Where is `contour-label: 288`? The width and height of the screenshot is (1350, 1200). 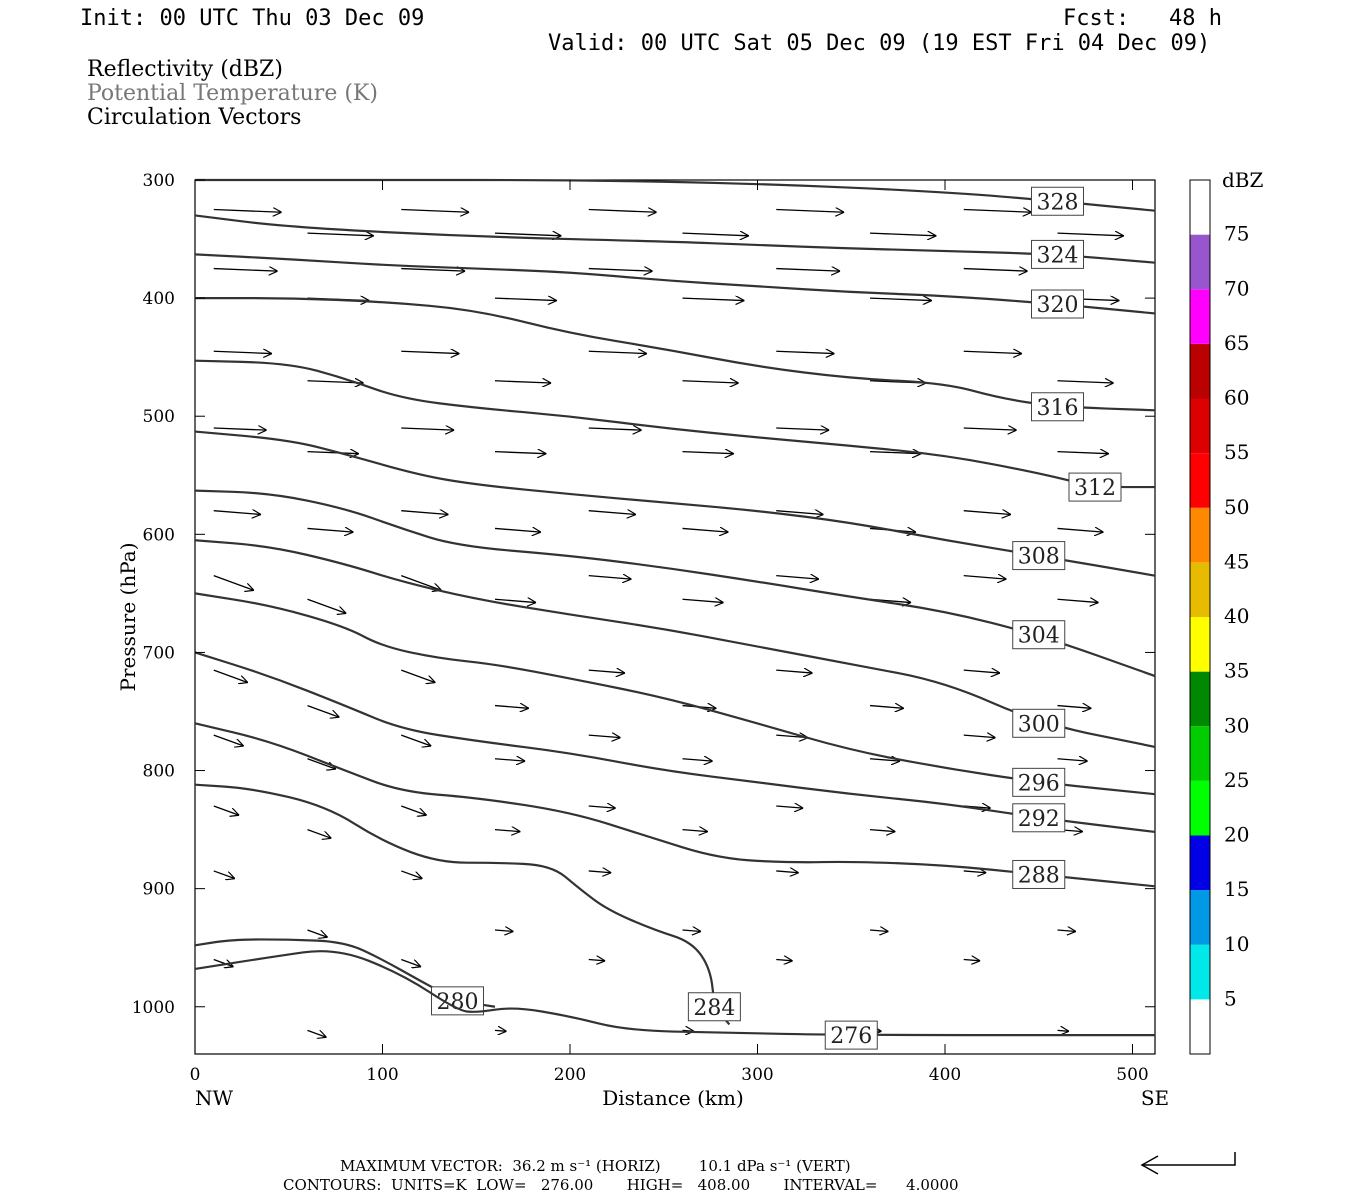 contour-label: 288 is located at coordinates (1039, 875).